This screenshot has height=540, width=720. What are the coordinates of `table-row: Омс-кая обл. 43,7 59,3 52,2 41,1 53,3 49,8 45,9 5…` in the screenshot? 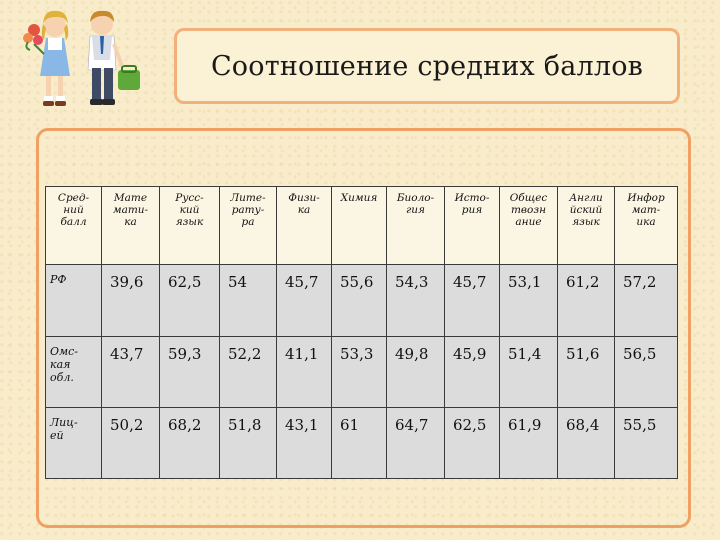 It's located at (361, 372).